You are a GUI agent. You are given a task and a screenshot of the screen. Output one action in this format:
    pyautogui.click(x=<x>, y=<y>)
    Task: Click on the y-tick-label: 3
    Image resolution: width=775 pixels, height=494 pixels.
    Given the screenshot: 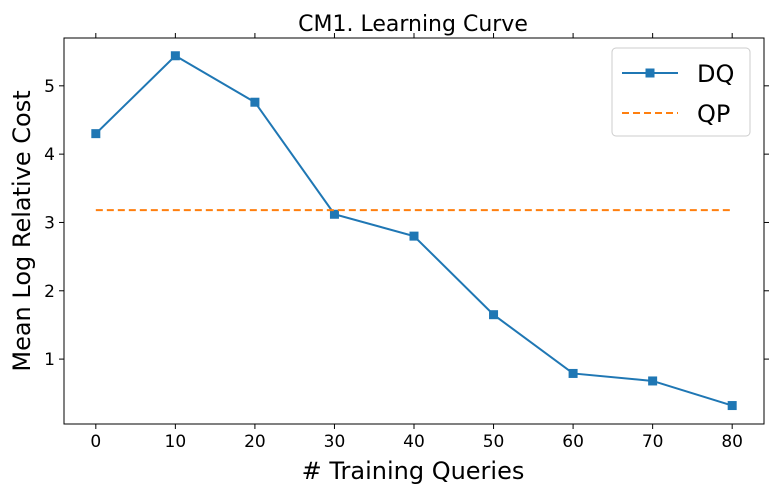 What is the action you would take?
    pyautogui.click(x=49, y=223)
    